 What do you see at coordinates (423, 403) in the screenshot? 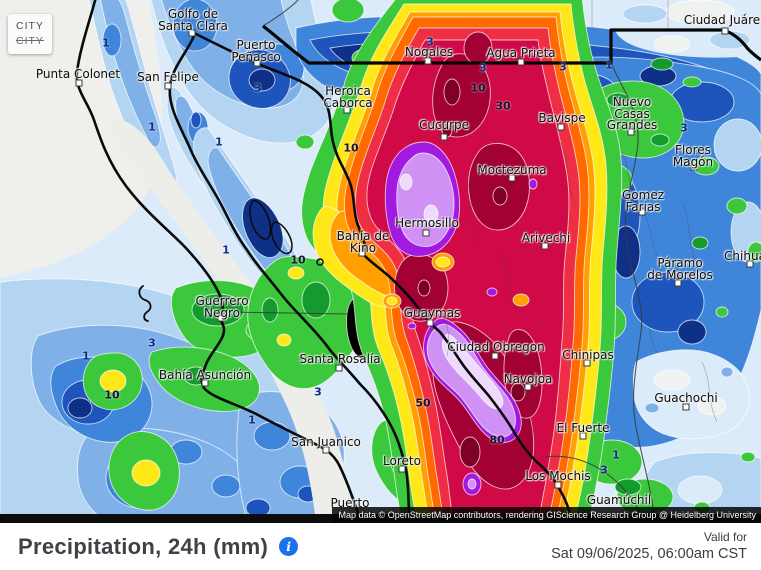
I see `contour-label: 50` at bounding box center [423, 403].